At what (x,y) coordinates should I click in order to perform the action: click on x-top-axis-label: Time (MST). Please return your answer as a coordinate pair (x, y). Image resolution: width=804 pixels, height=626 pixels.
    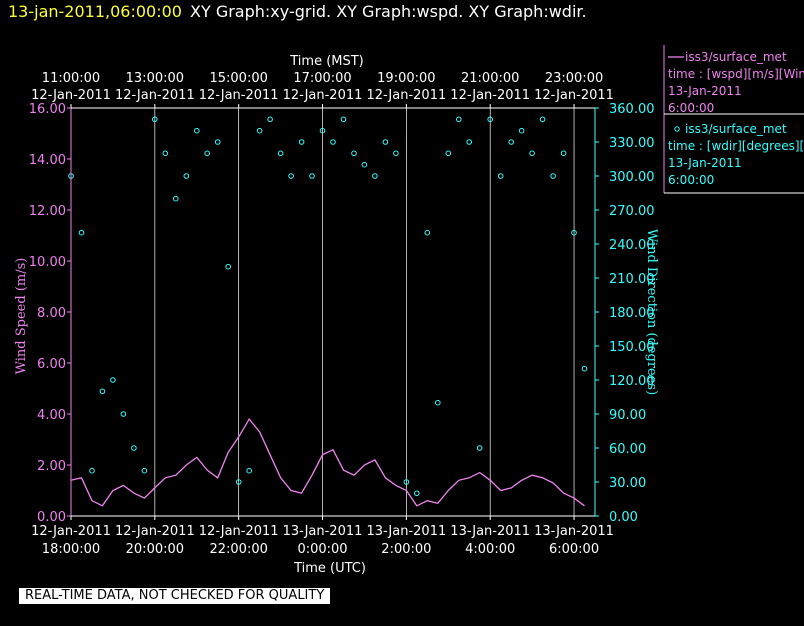
    Looking at the image, I should click on (326, 61).